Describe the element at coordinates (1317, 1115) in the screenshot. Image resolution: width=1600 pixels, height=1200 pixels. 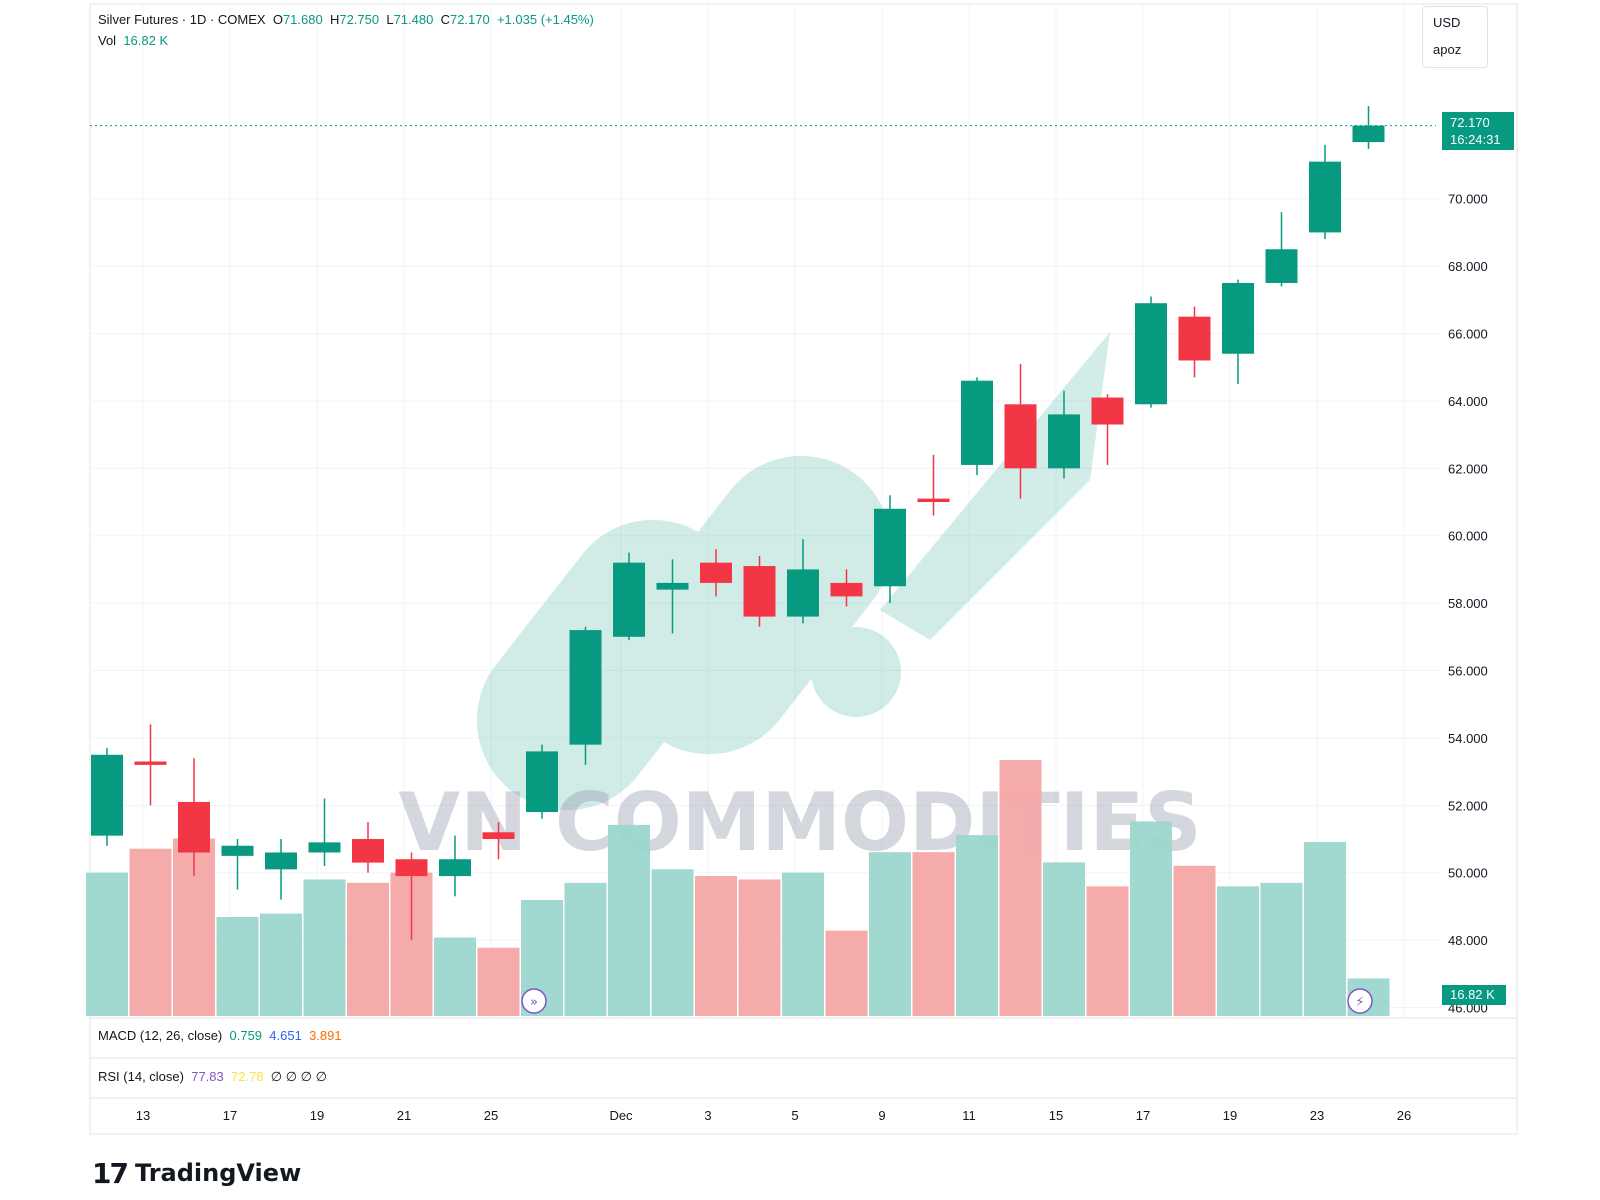
I see `x-axis-tick-label: 23` at that location.